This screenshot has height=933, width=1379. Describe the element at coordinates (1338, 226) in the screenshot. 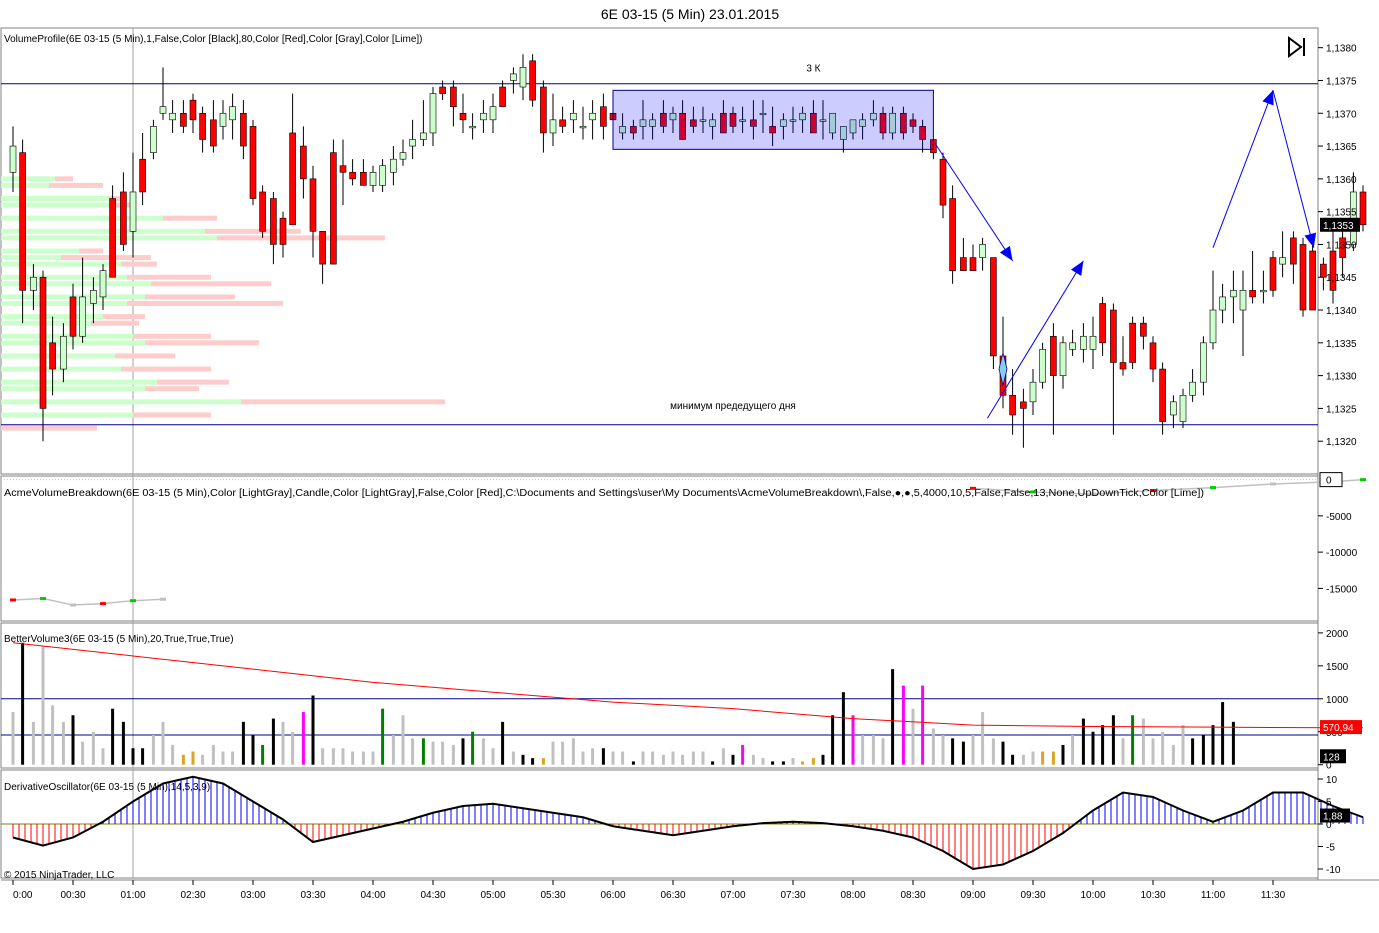

I see `last-price-label: 1,1353` at that location.